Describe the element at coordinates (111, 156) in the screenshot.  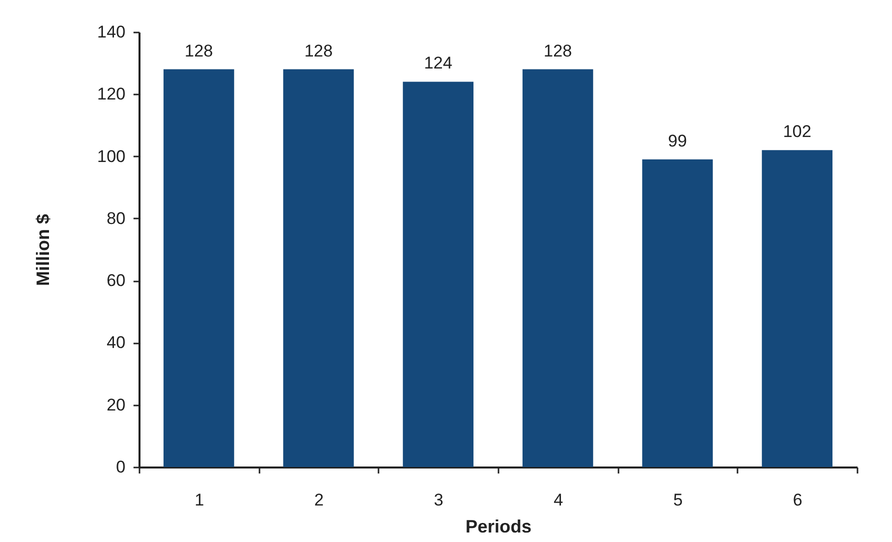
I see `y-tick-label: 100` at that location.